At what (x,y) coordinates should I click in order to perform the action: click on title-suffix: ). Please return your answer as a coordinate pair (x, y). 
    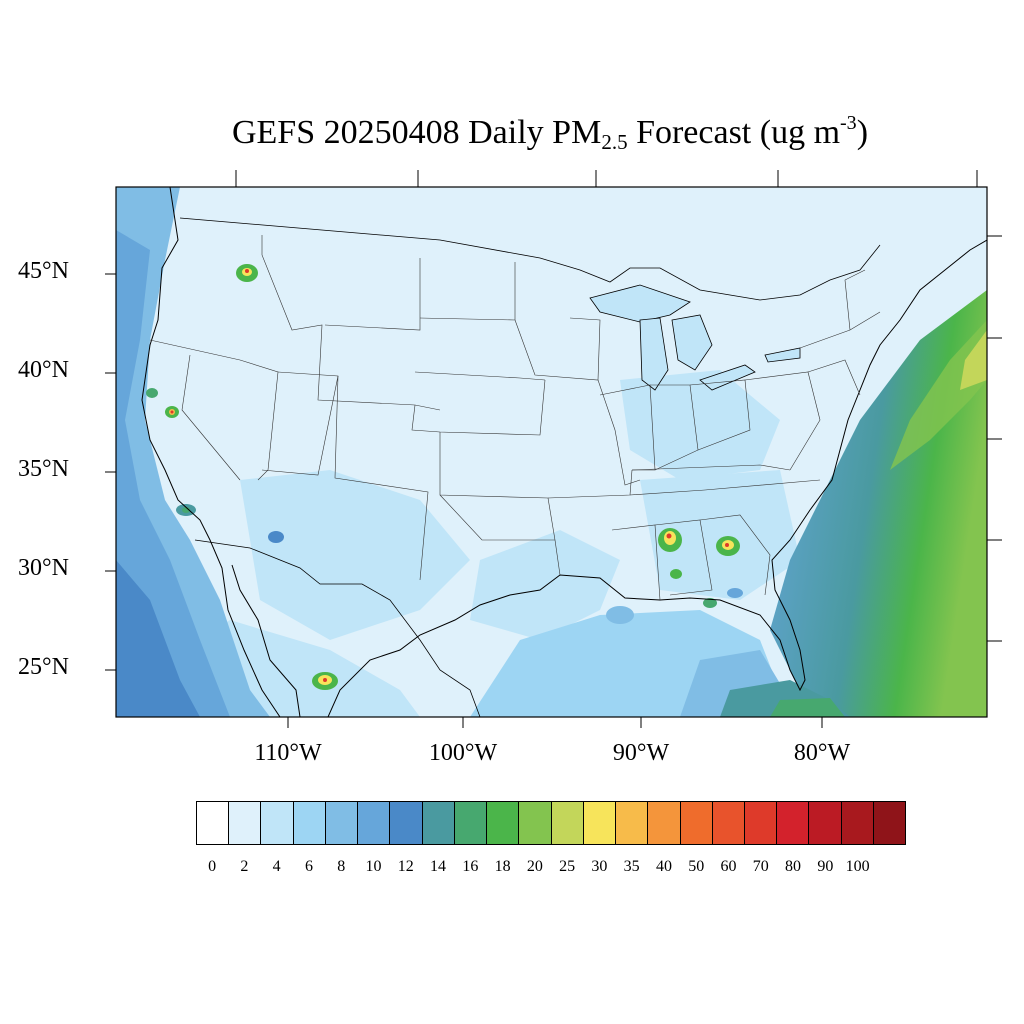
    Looking at the image, I should click on (862, 132).